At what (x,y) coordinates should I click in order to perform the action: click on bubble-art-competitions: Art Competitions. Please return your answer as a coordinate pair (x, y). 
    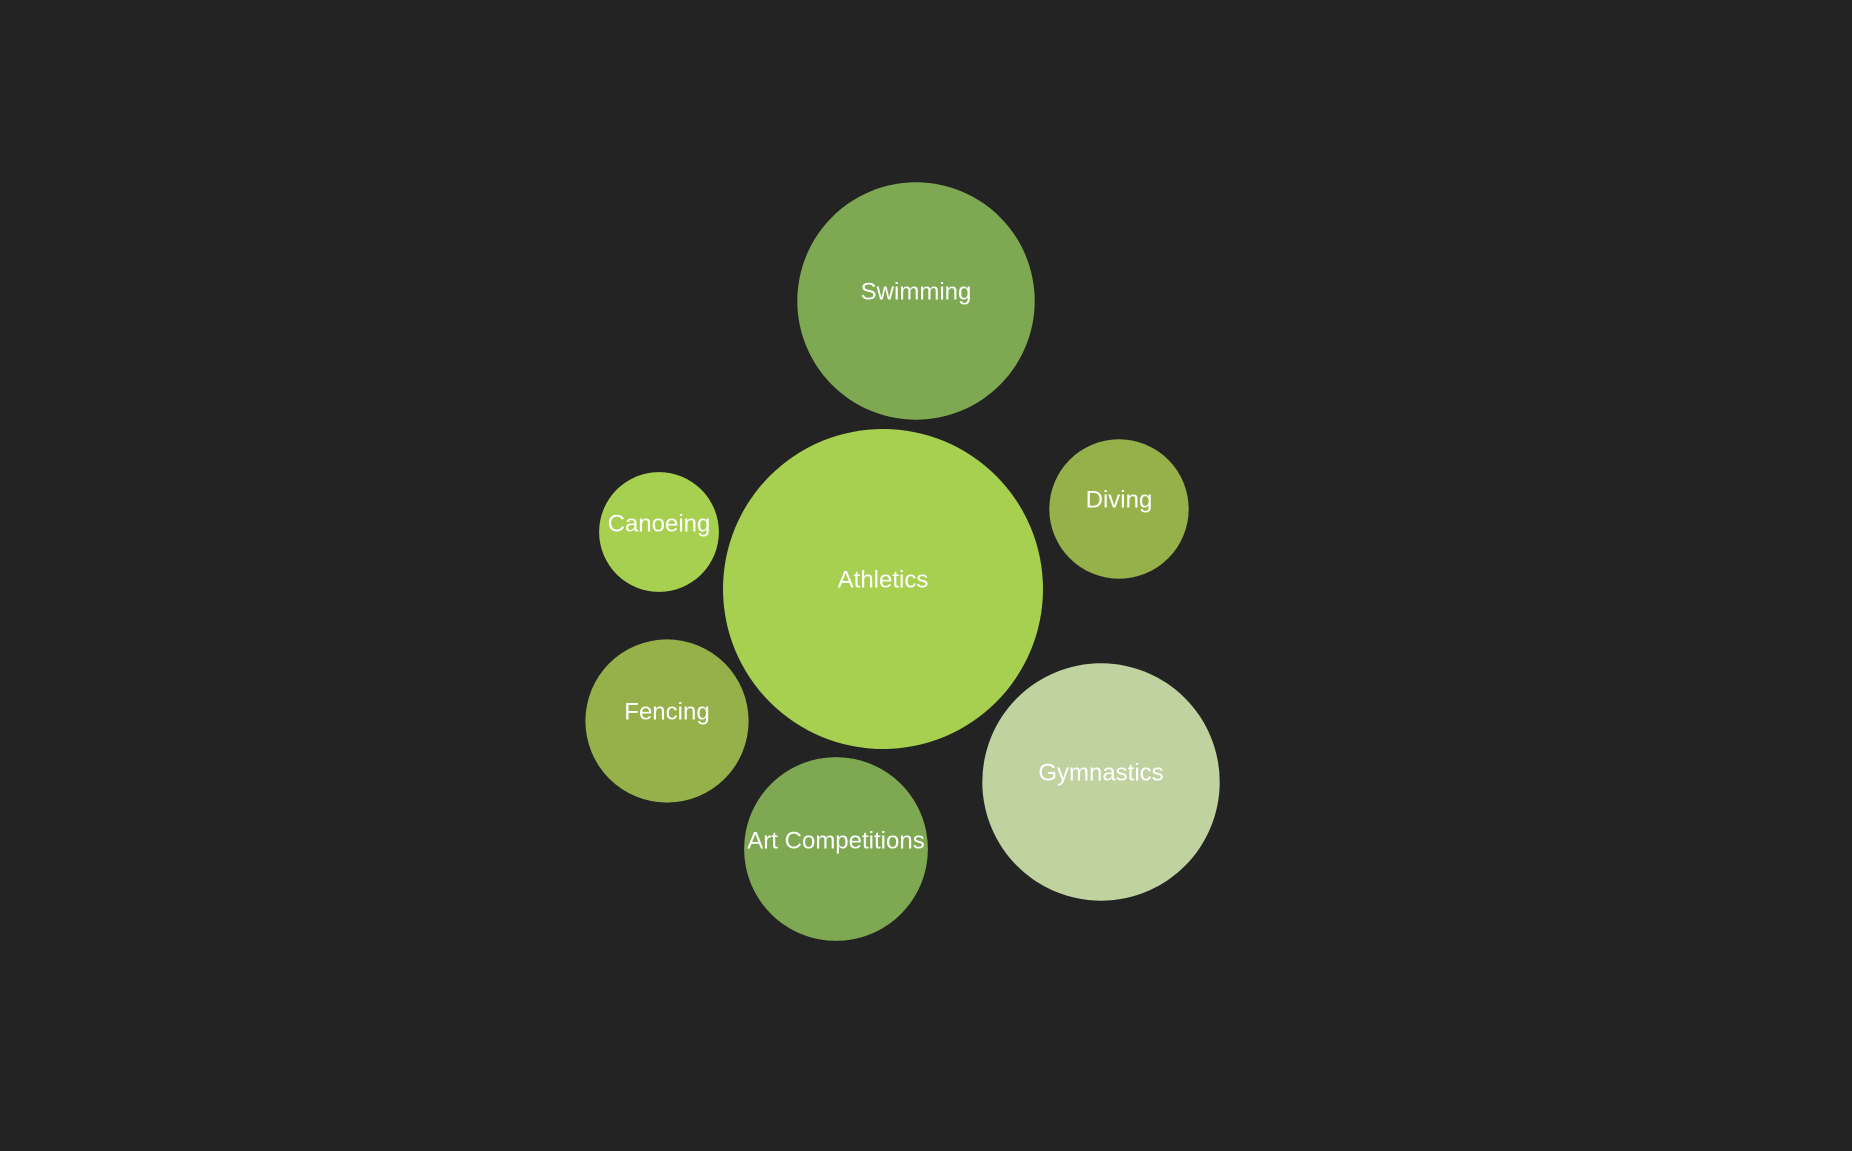
    Looking at the image, I should click on (836, 849).